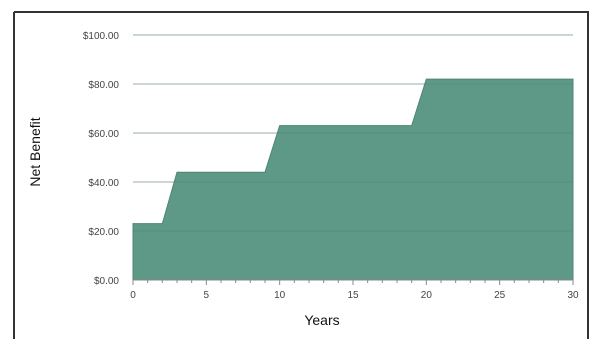 This screenshot has height=339, width=589. I want to click on x-axis-title: Years, so click(321, 320).